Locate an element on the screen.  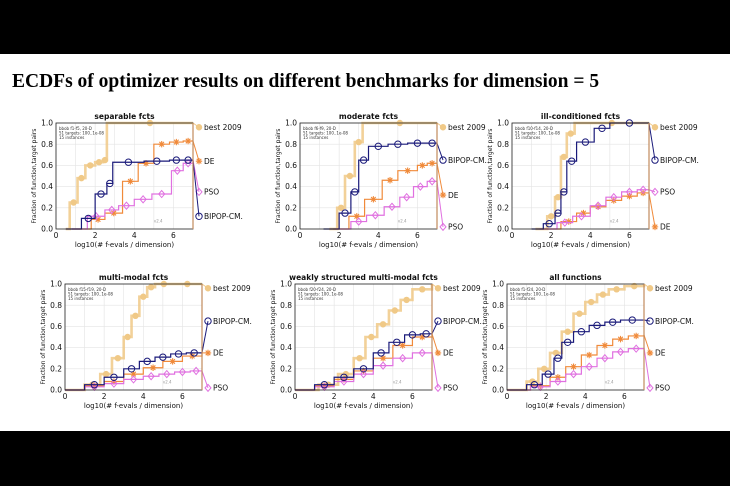
series-line-de is located at coordinates (576, 362).